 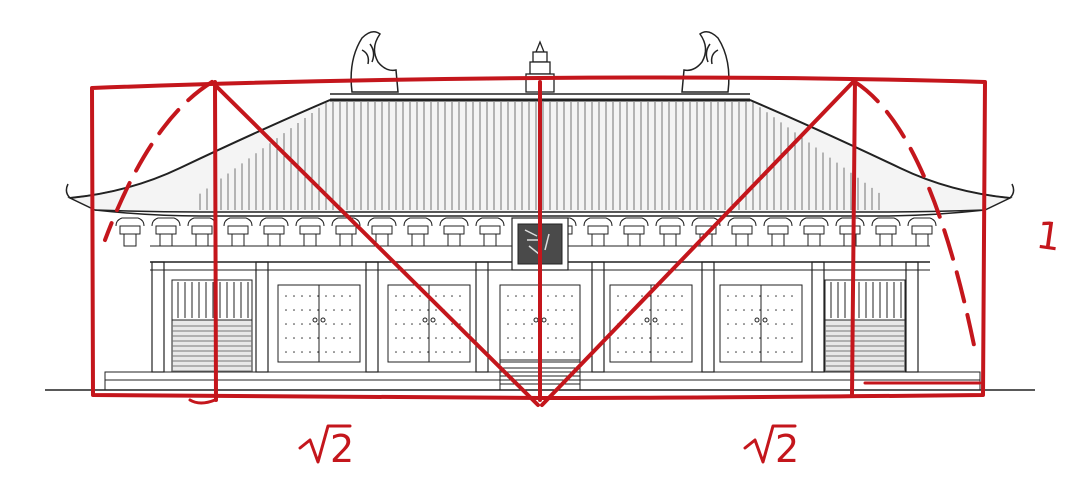 What do you see at coordinates (705, 62) in the screenshot?
I see `ridge-ornament-right` at bounding box center [705, 62].